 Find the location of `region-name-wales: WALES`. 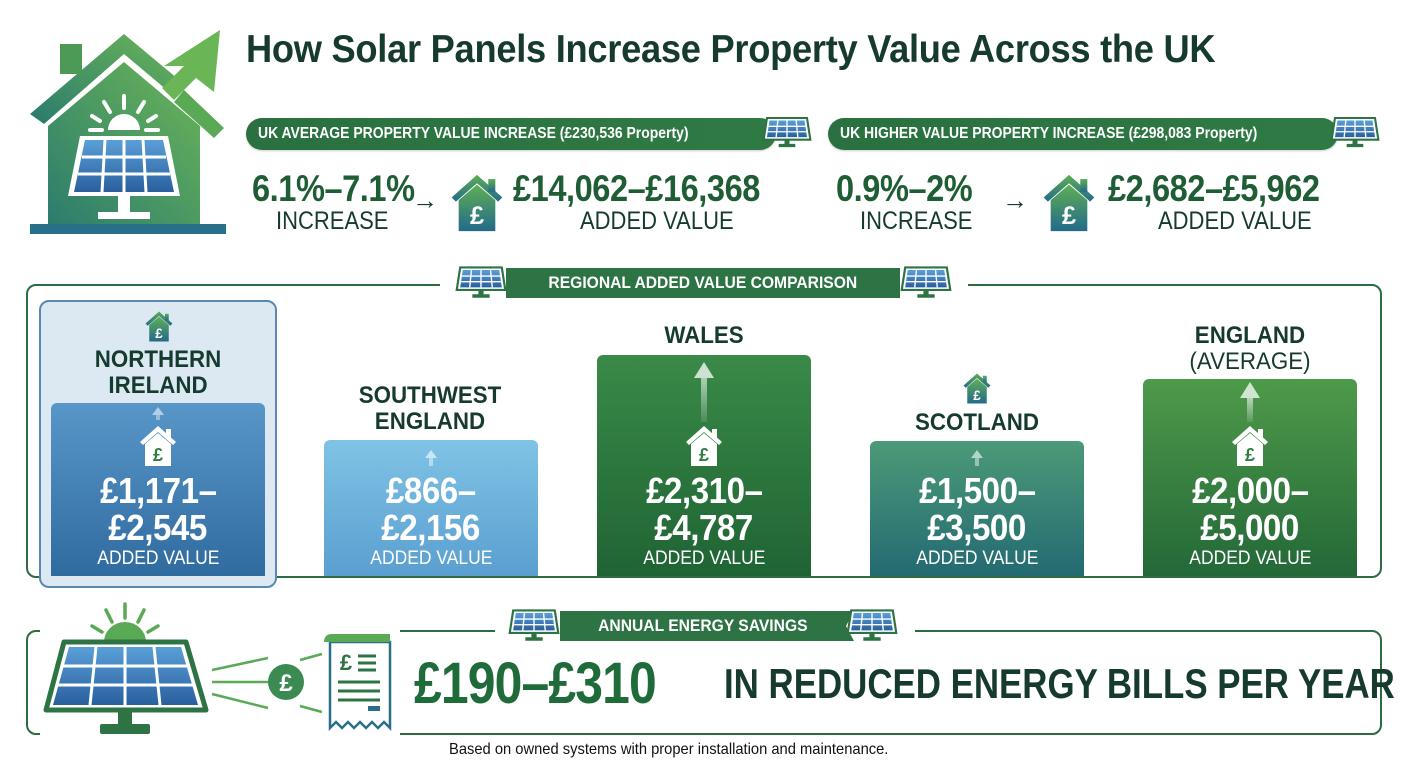

region-name-wales: WALES is located at coordinates (704, 335).